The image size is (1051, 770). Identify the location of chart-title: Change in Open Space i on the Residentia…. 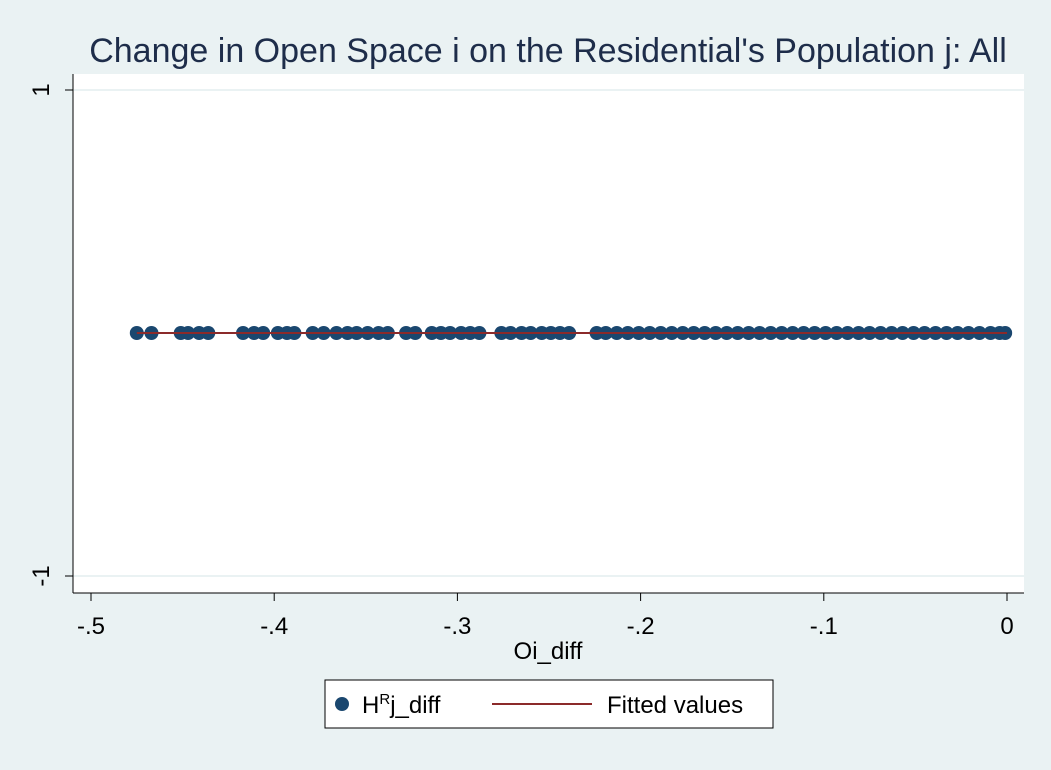
(548, 51).